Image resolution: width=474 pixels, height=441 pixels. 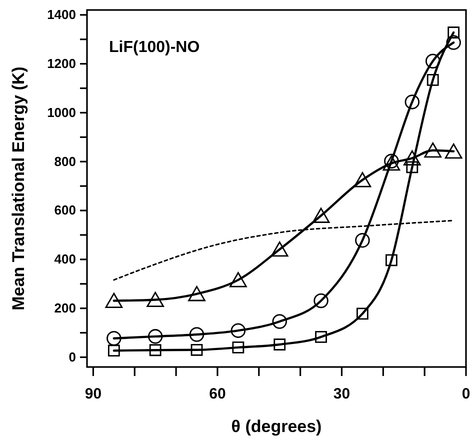 What do you see at coordinates (217, 394) in the screenshot?
I see `x-tick-label: 60` at bounding box center [217, 394].